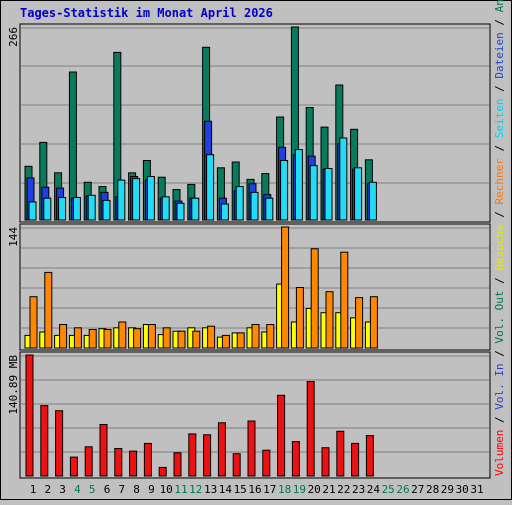 Image resolution: width=512 pixels, height=505 pixels. Describe the element at coordinates (462, 489) in the screenshot. I see `x-tick-label: 30` at that location.